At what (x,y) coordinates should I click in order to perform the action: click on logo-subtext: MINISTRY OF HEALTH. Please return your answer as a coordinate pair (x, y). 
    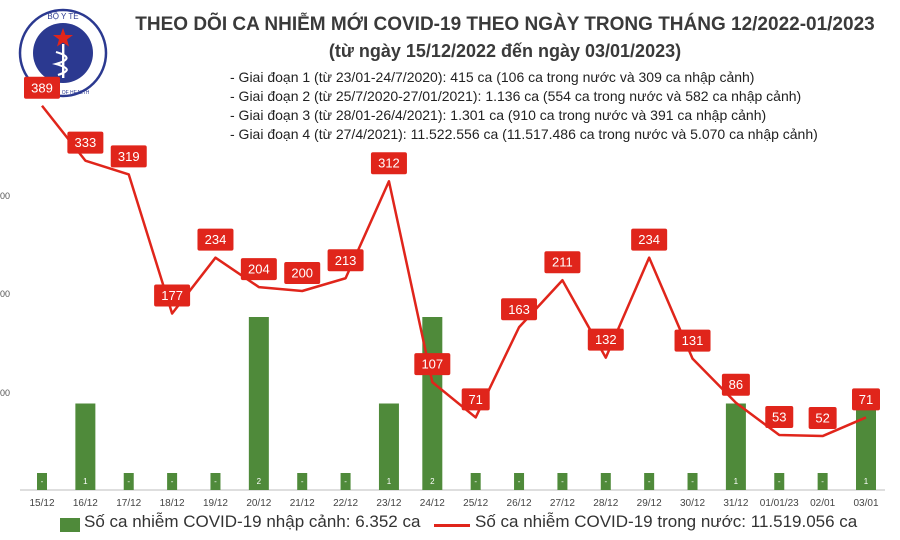
    Looking at the image, I should click on (63, 93).